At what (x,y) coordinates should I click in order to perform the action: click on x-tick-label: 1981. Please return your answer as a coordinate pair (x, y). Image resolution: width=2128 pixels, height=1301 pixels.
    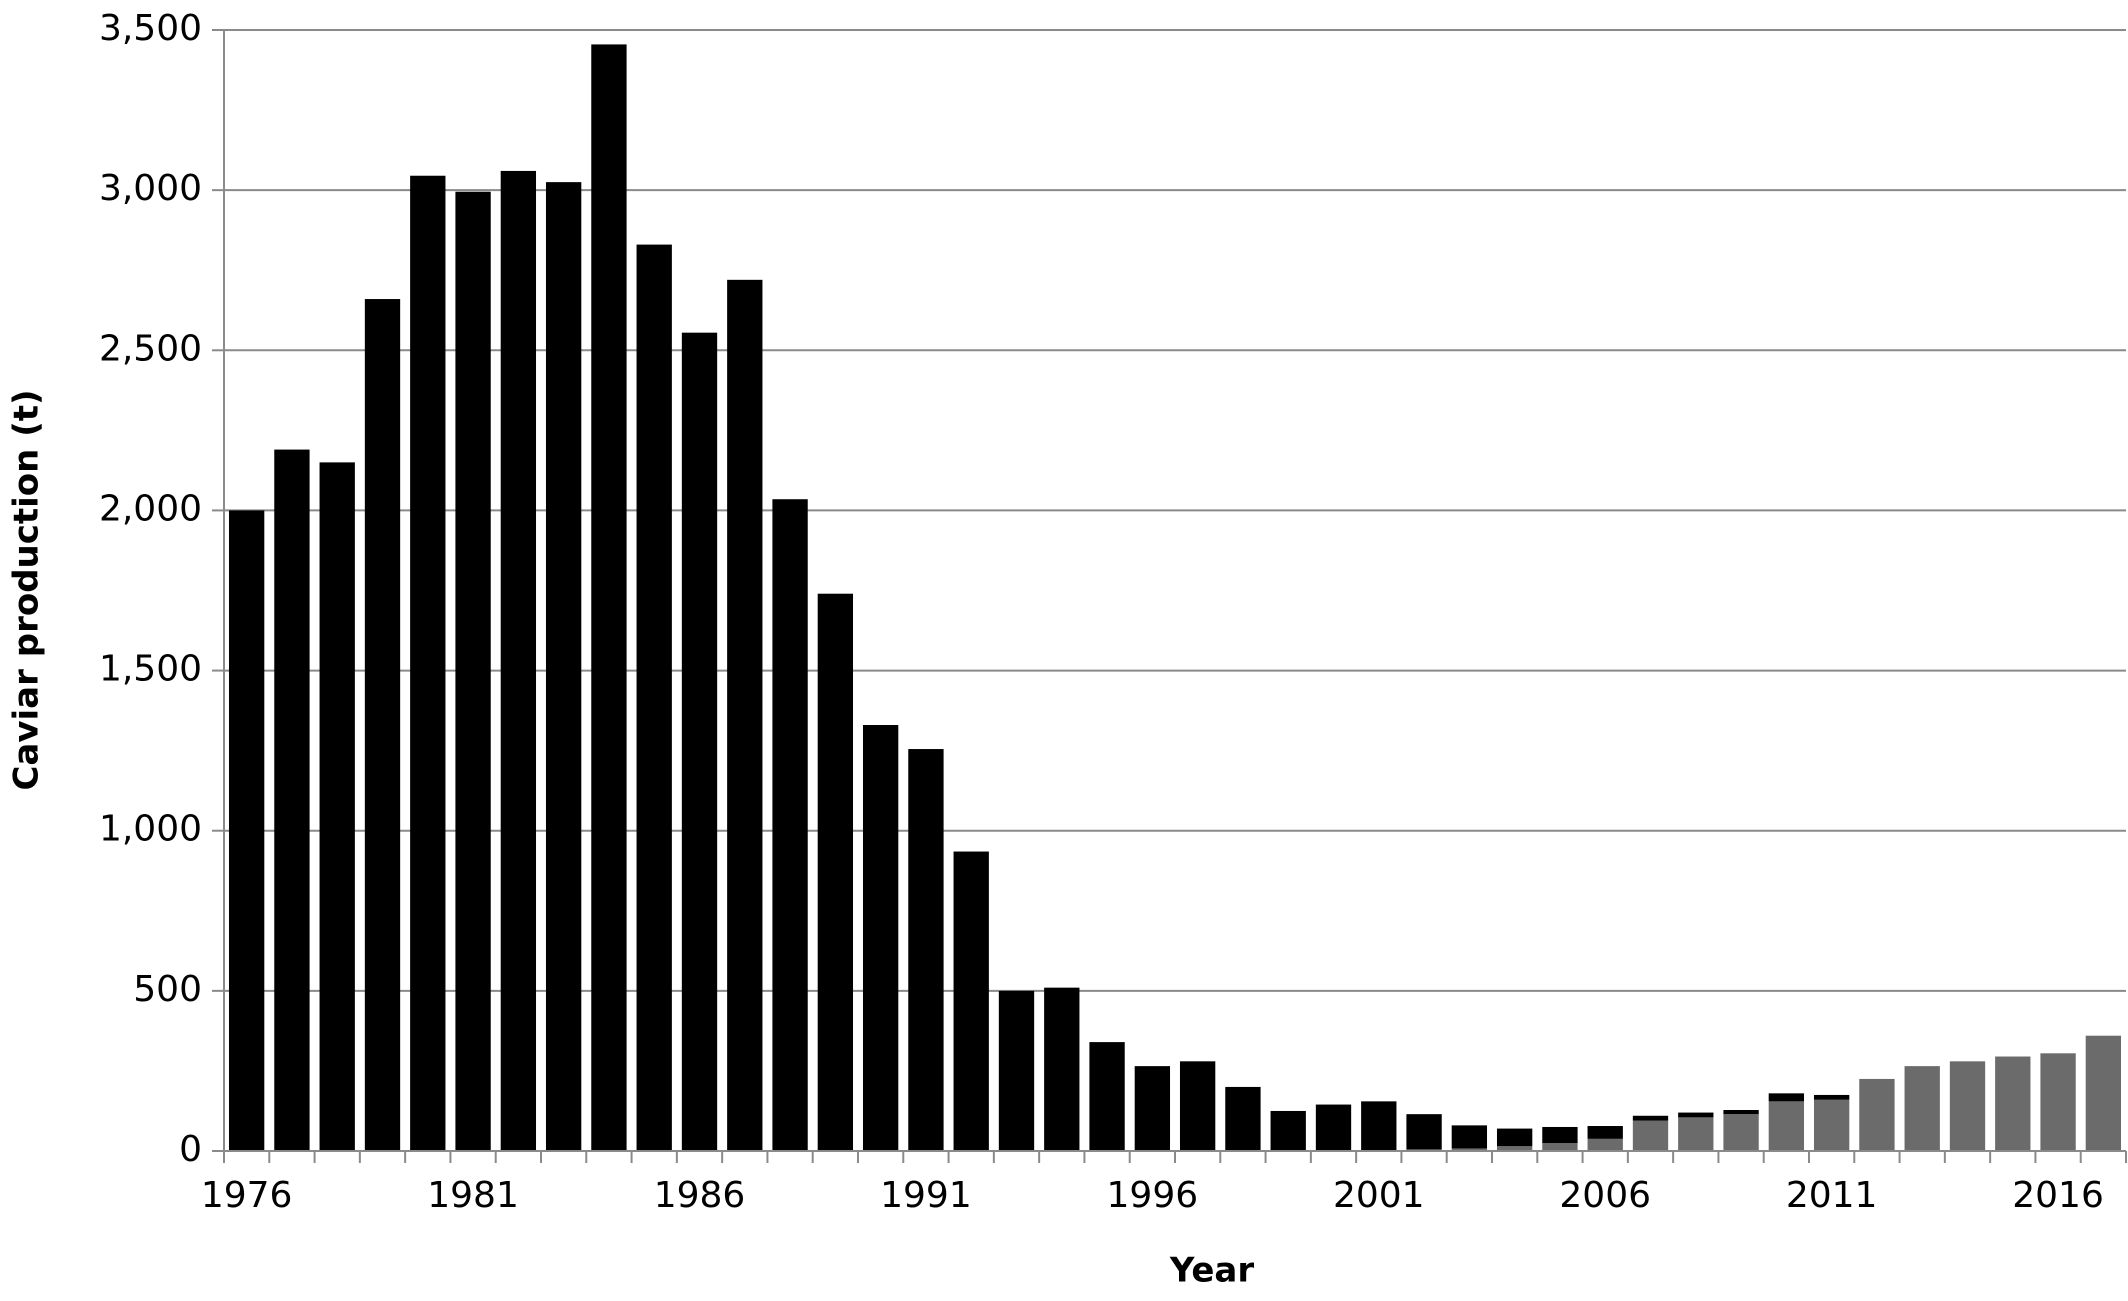
    Looking at the image, I should click on (473, 1195).